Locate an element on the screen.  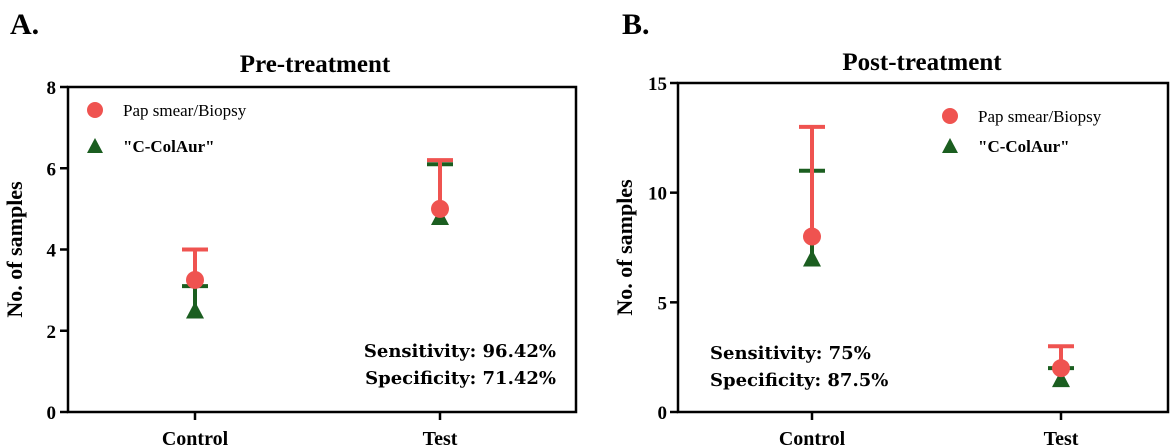
y-tick-label: 5 is located at coordinates (663, 303).